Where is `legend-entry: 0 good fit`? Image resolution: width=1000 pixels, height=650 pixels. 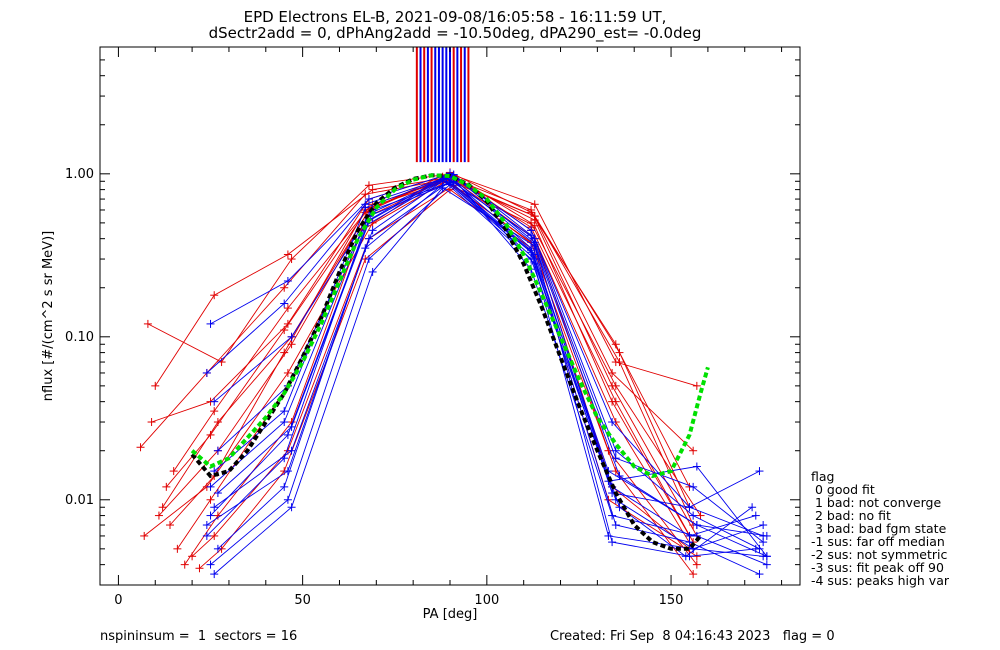 legend-entry: 0 good fit is located at coordinates (843, 489).